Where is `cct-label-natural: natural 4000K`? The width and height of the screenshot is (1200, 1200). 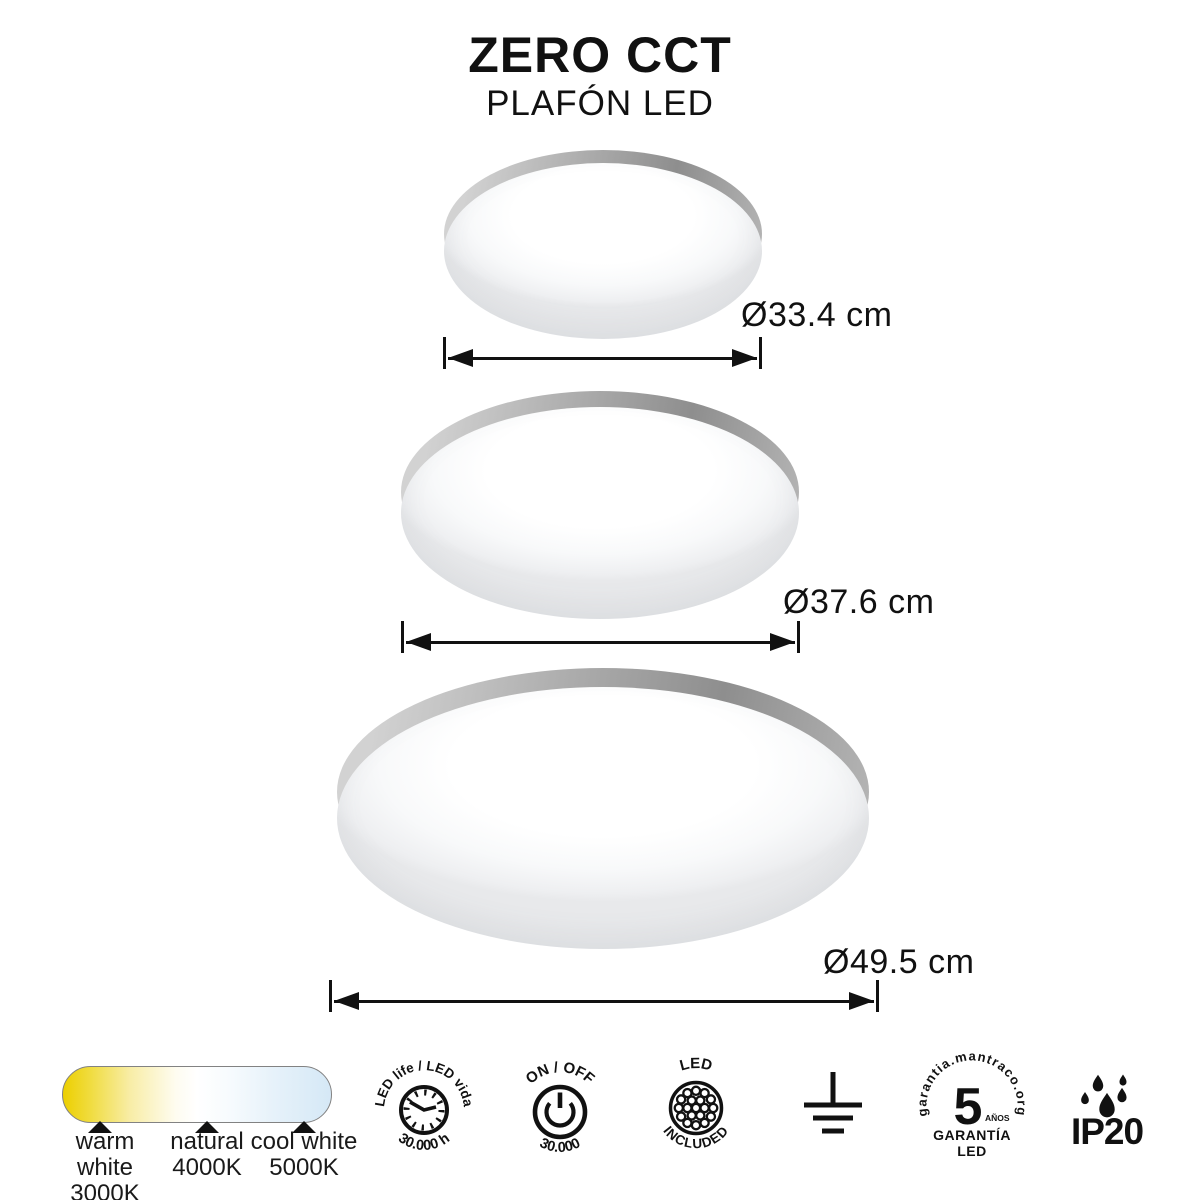
cct-label-natural: natural 4000K is located at coordinates (207, 1155).